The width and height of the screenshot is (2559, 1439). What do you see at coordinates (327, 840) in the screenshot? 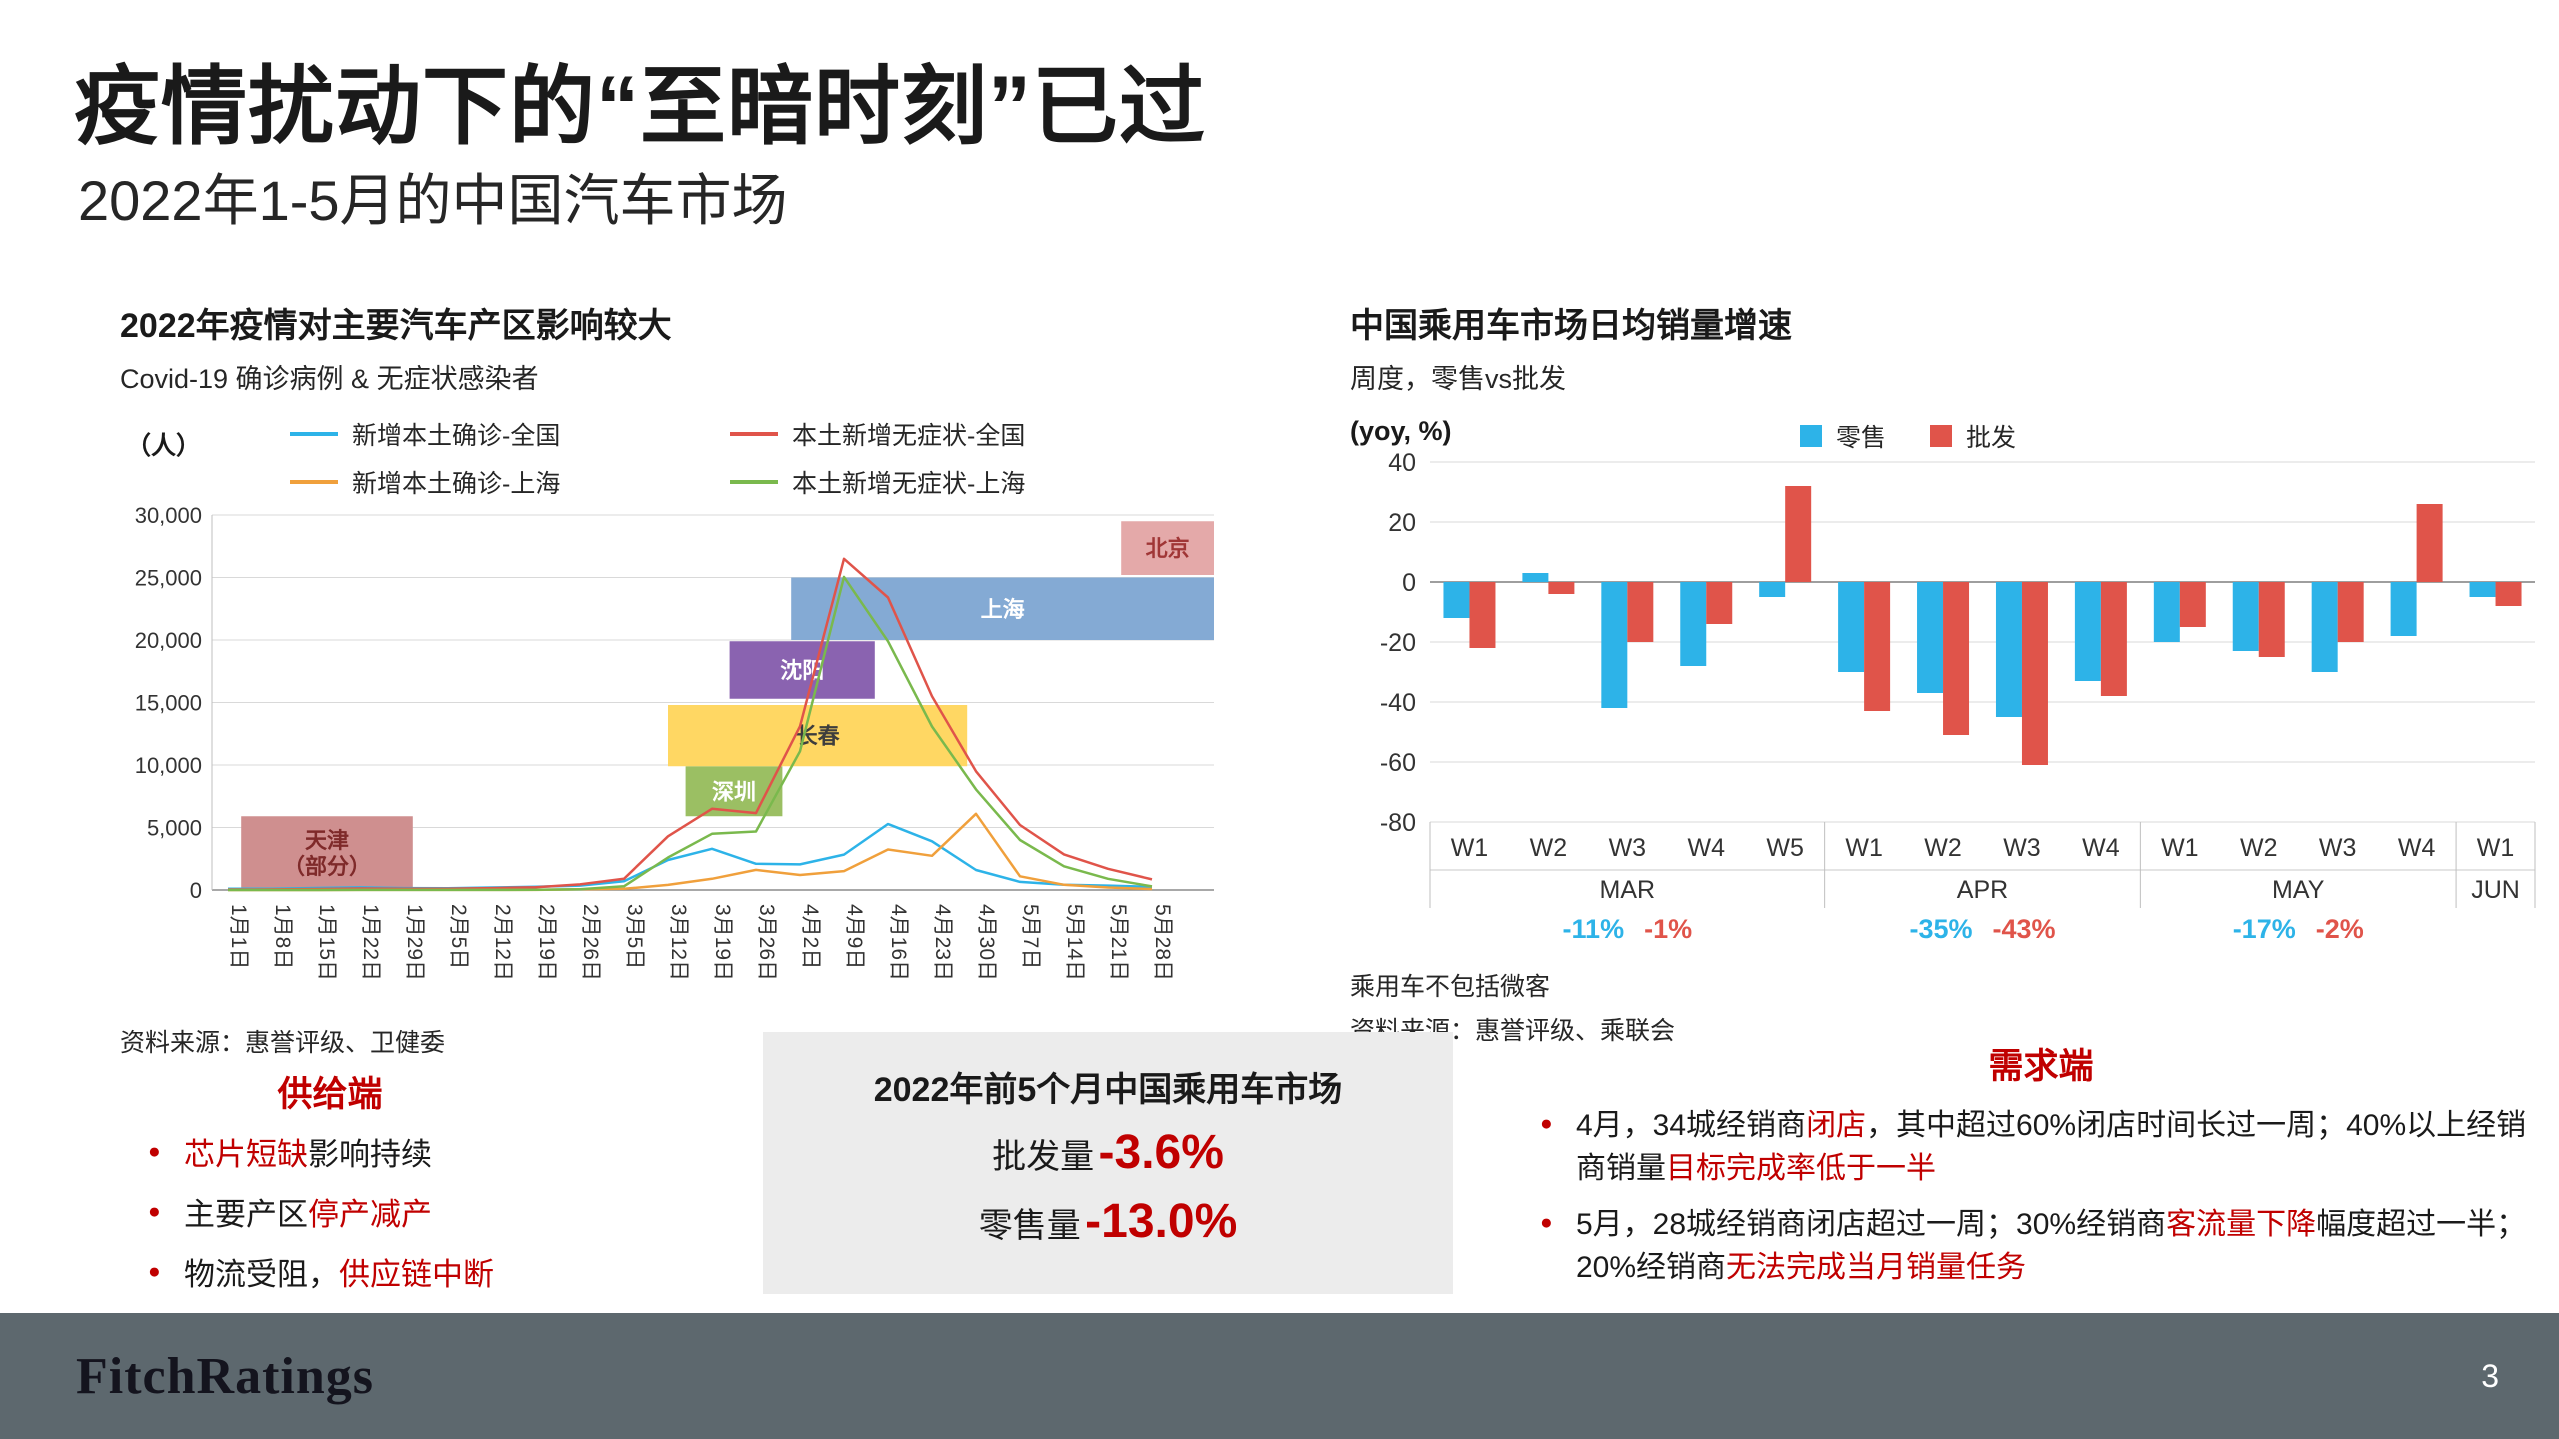
I see `svg-text: 天津` at bounding box center [327, 840].